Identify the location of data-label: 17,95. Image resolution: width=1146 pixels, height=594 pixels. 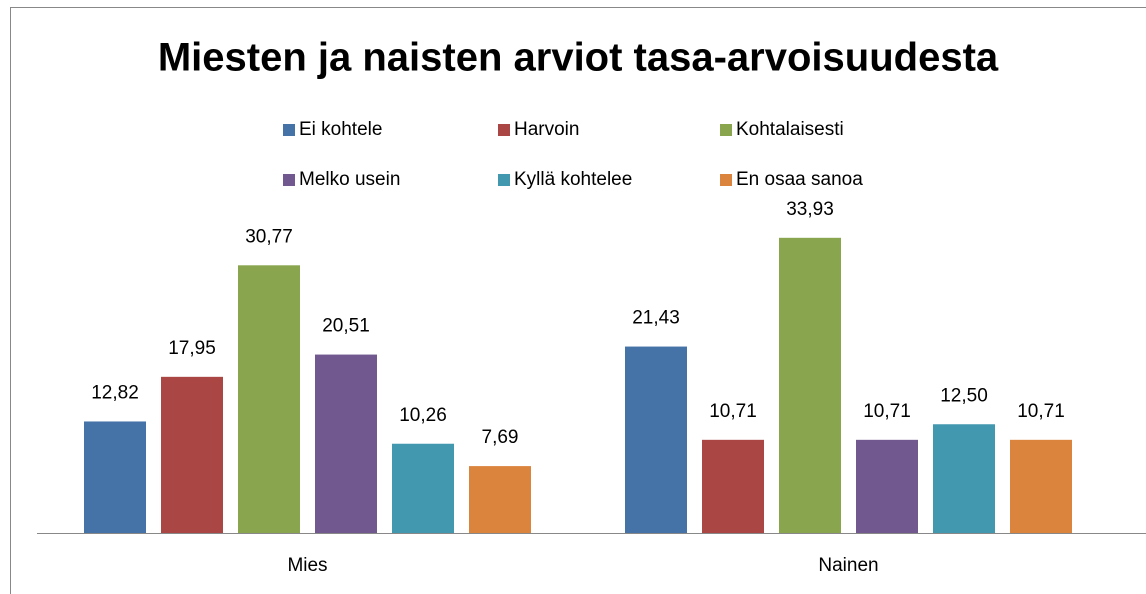
(192, 348).